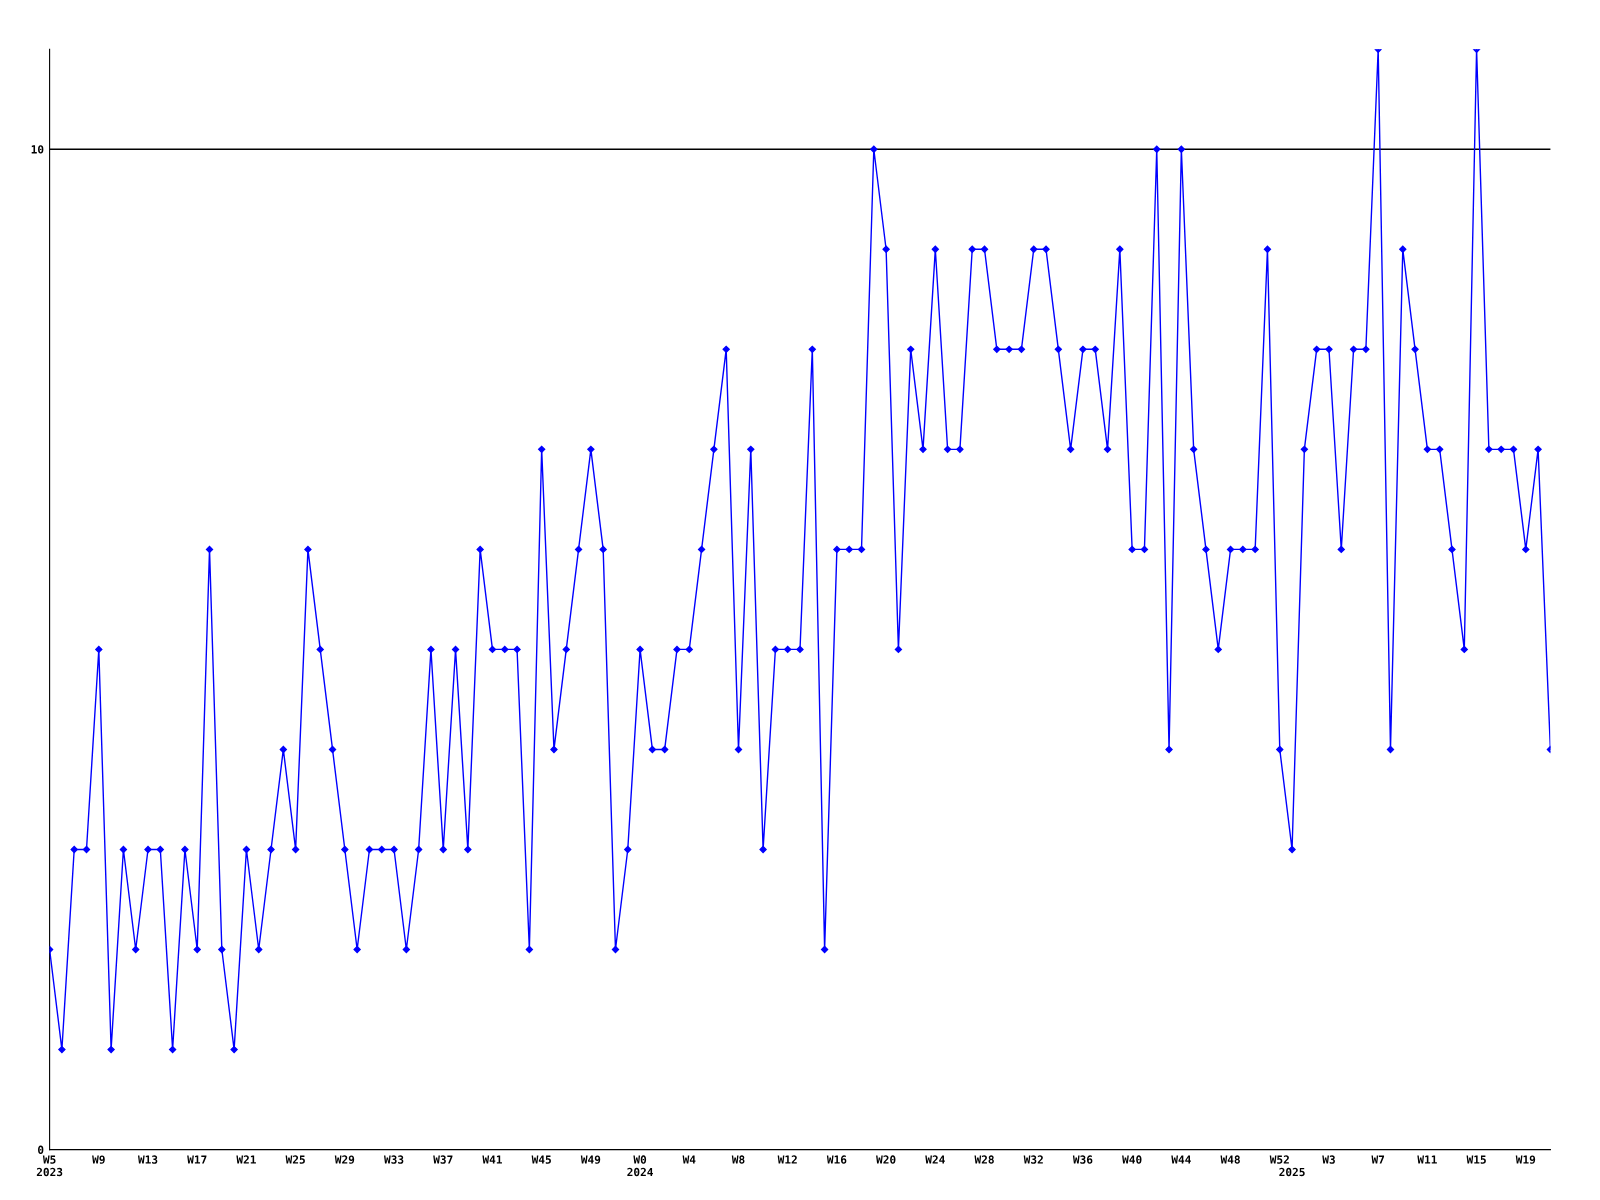 This screenshot has width=1600, height=1200. What do you see at coordinates (1328, 1159) in the screenshot?
I see `x-tick-label: W3` at bounding box center [1328, 1159].